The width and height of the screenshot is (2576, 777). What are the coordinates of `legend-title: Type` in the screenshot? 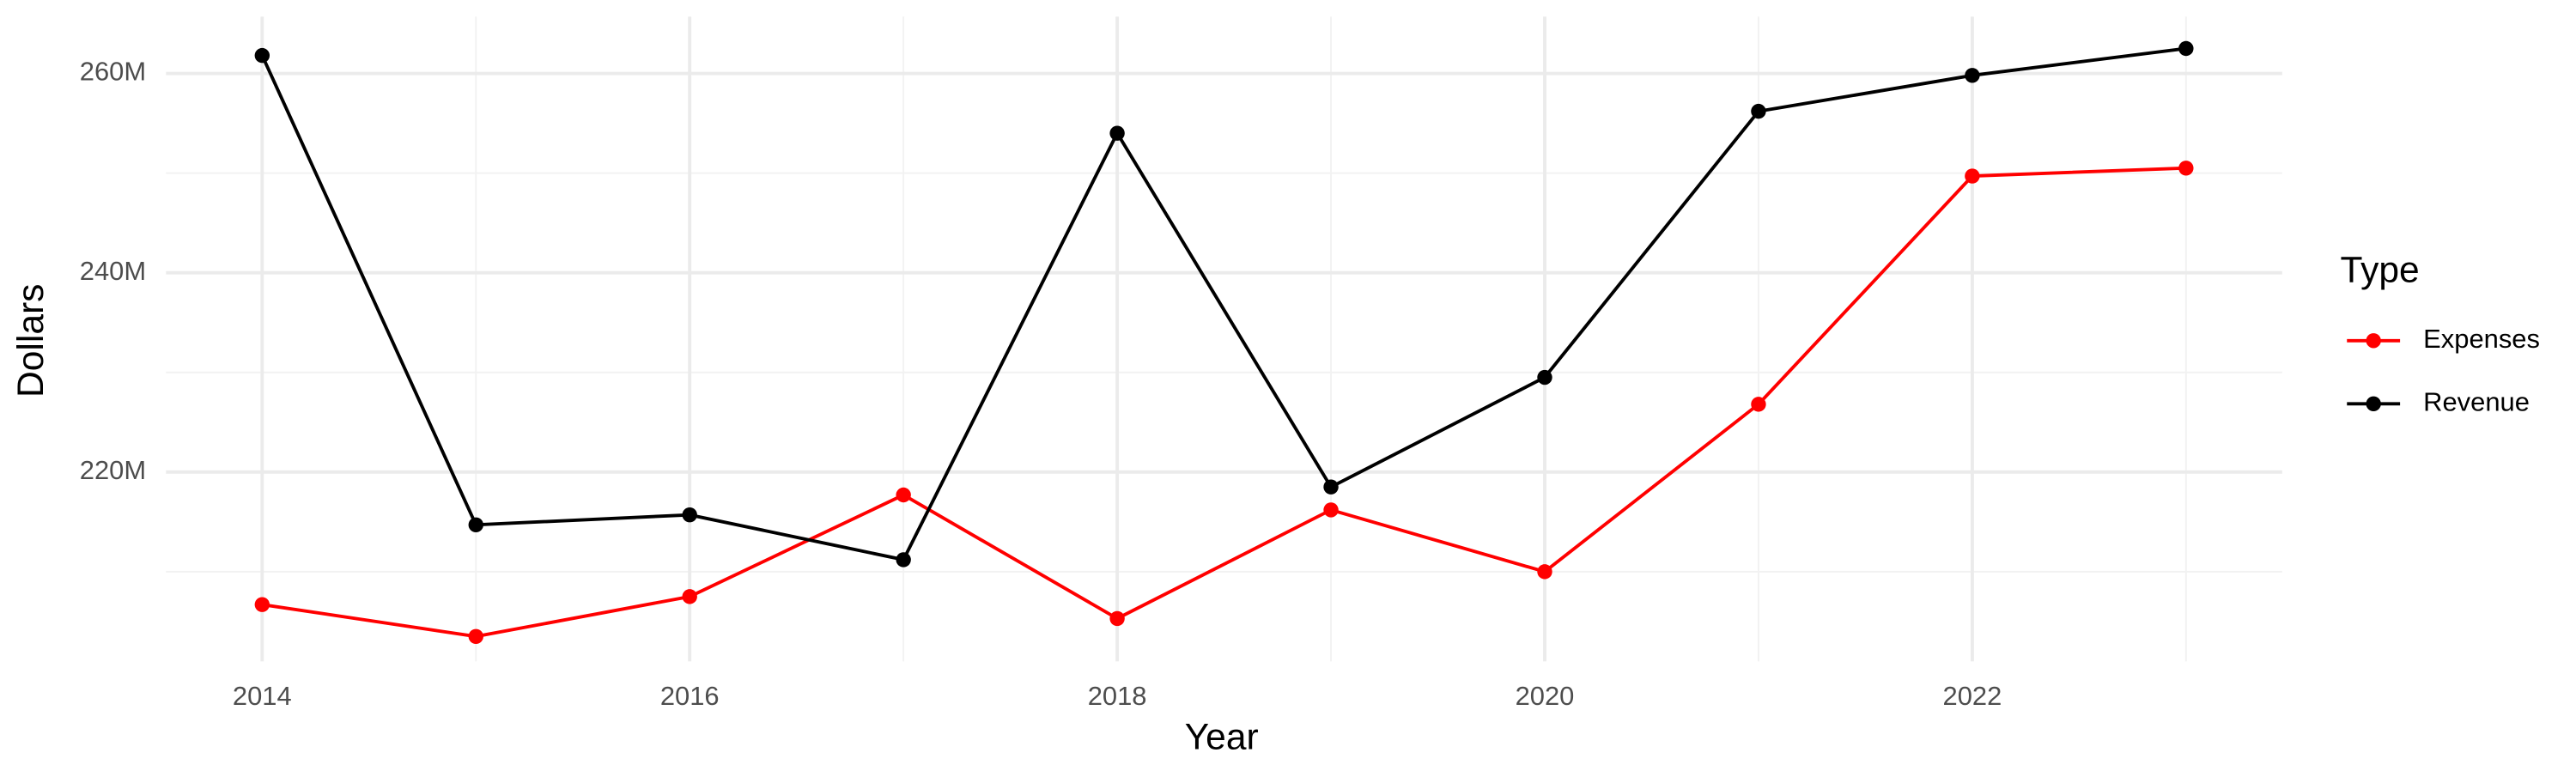 It's located at (2380, 270).